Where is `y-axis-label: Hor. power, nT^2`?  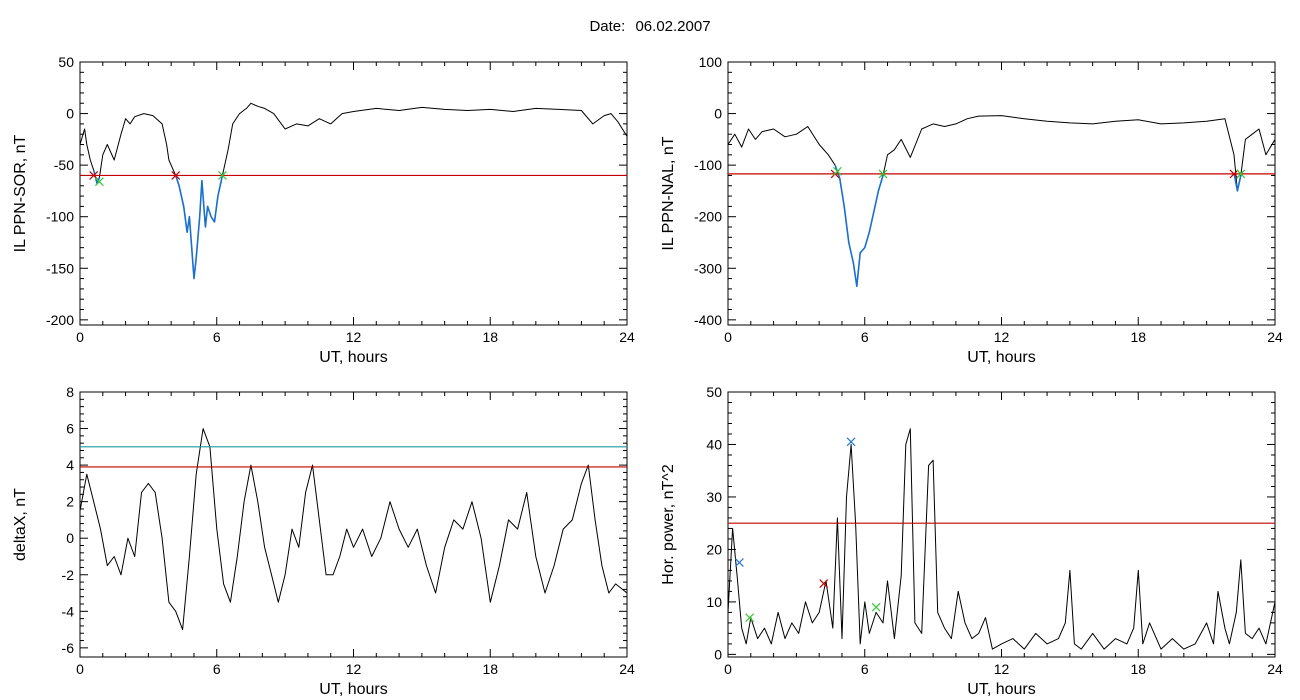
y-axis-label: Hor. power, nT^2 is located at coordinates (668, 524).